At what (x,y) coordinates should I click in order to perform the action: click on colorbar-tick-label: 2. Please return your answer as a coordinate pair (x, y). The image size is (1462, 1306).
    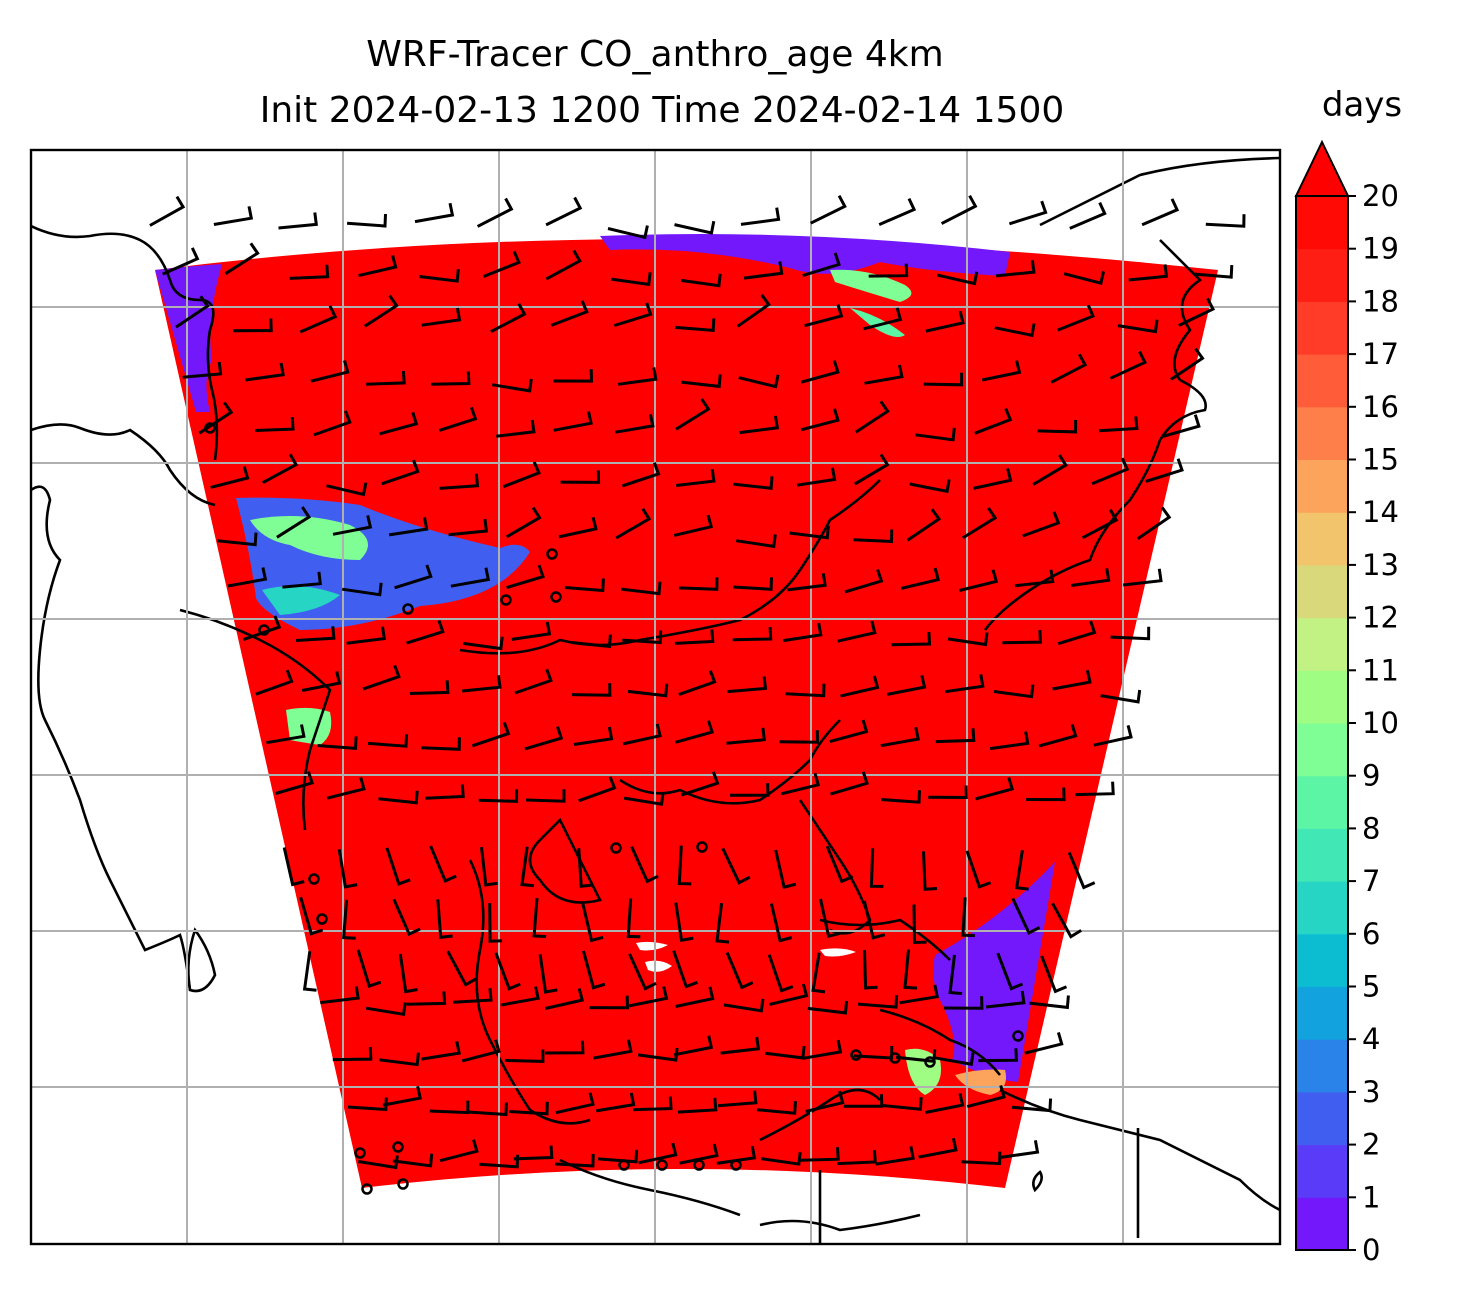
    Looking at the image, I should click on (1371, 1145).